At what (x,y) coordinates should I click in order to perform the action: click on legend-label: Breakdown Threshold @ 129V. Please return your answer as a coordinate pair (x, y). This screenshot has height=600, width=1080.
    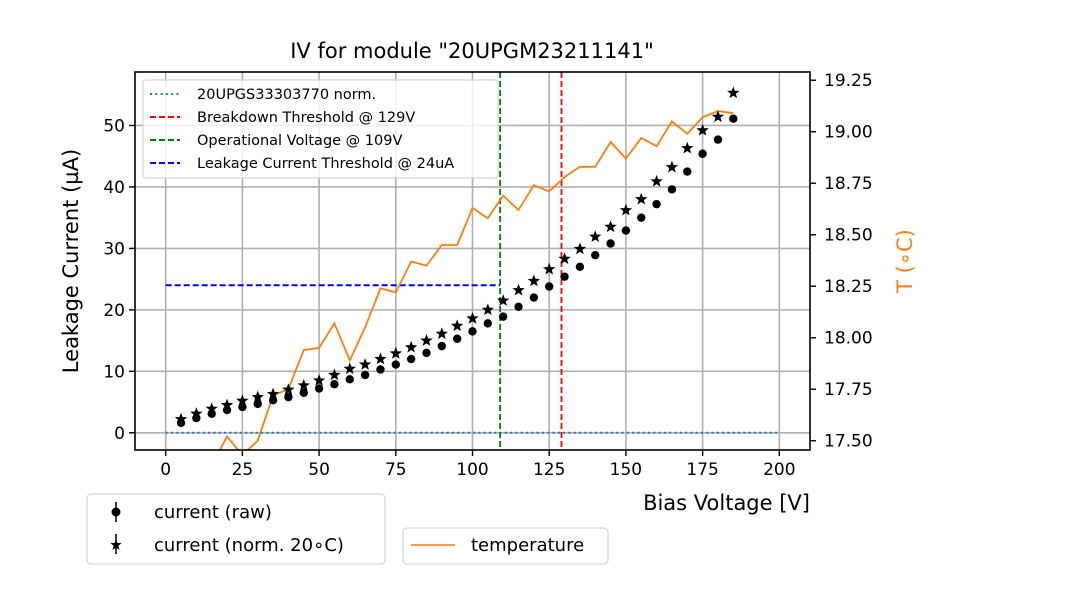
    Looking at the image, I should click on (306, 118).